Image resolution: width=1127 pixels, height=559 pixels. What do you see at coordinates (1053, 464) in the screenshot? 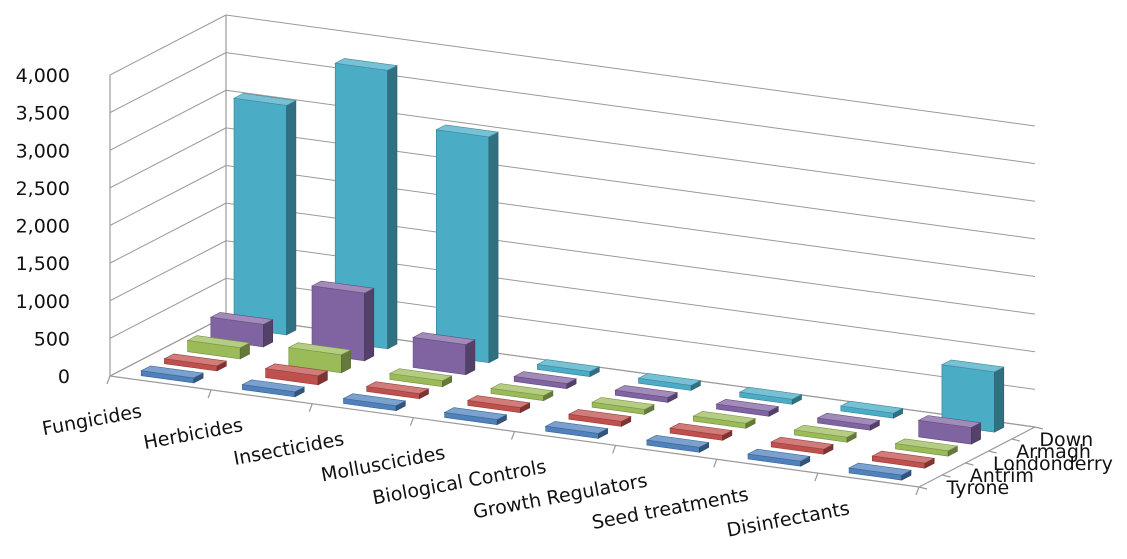
I see `series-label: Londonderry` at bounding box center [1053, 464].